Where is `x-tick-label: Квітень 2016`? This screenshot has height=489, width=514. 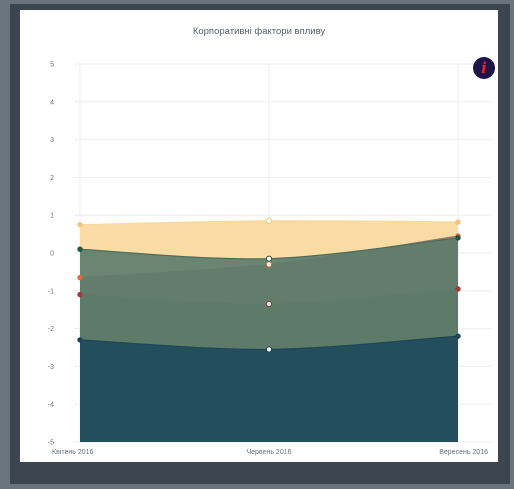
x-tick-label: Квітень 2016 is located at coordinates (73, 452).